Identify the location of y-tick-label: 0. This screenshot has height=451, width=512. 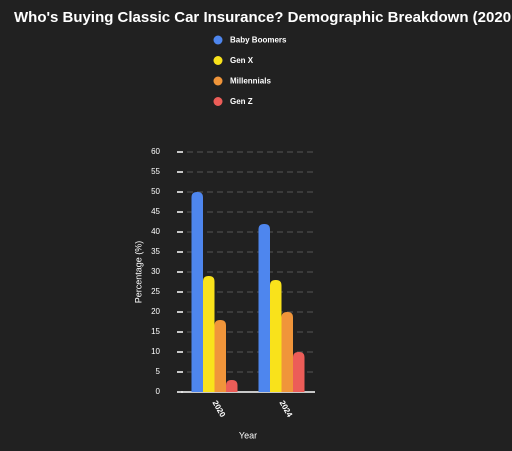
(158, 391).